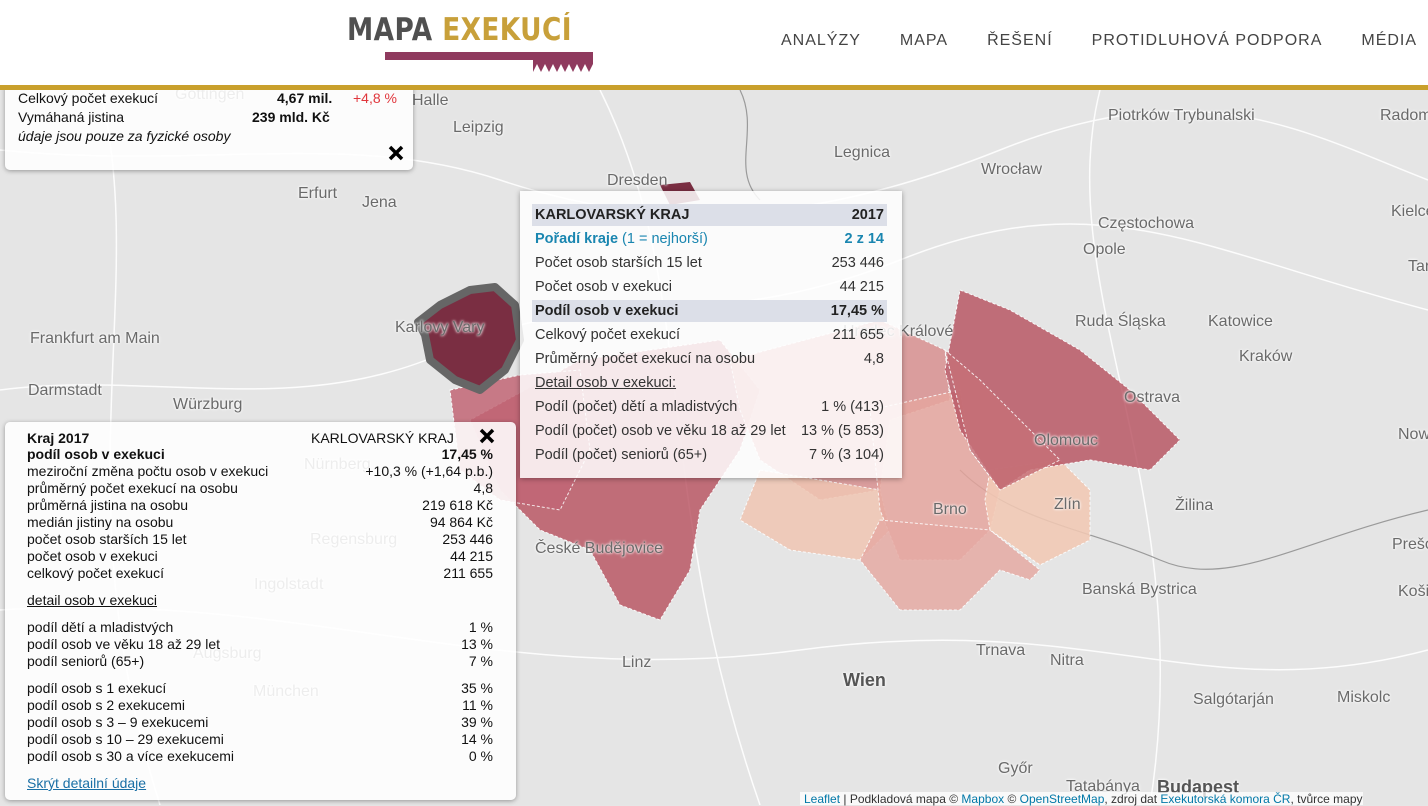 The height and width of the screenshot is (806, 1428). Describe the element at coordinates (260, 644) in the screenshot. I see `detail-row: podíl osob ve věku 18 až 29 let 13 %` at that location.